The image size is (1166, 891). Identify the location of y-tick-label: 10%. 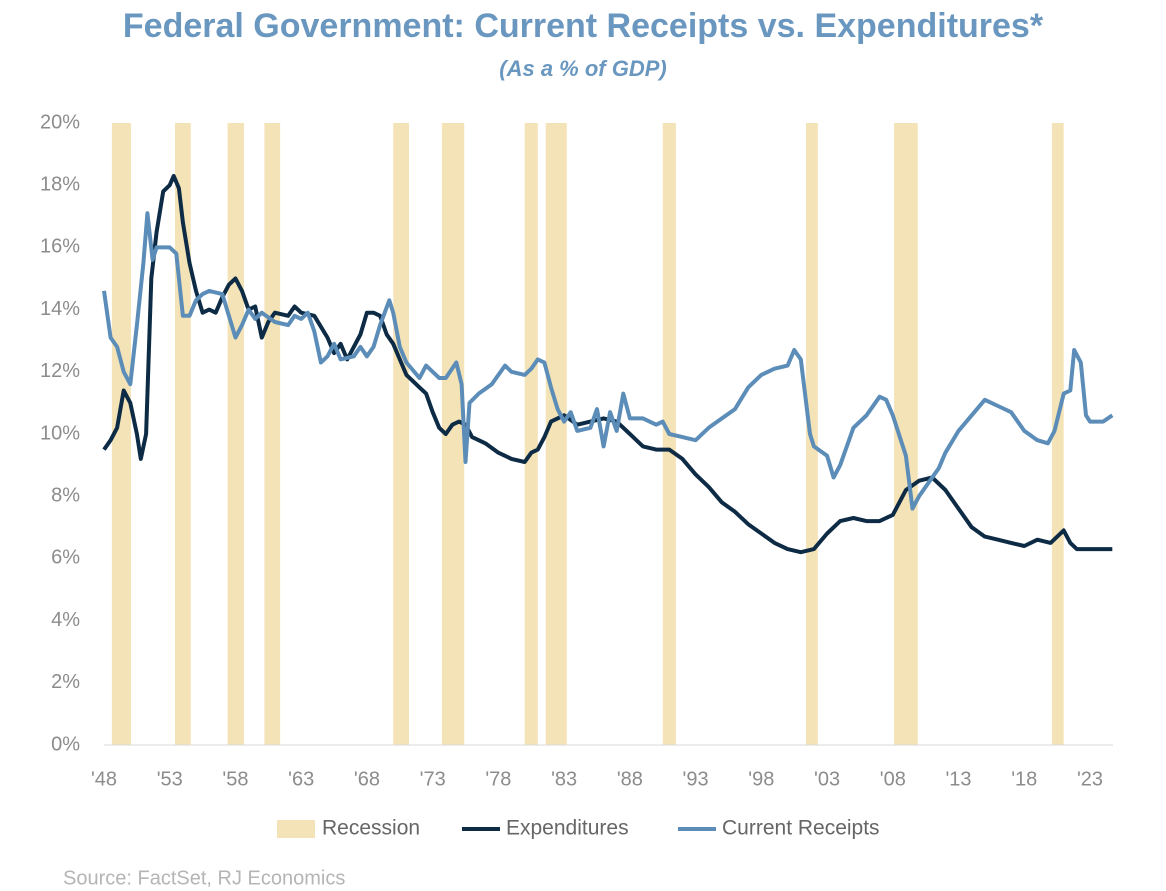
(60, 433).